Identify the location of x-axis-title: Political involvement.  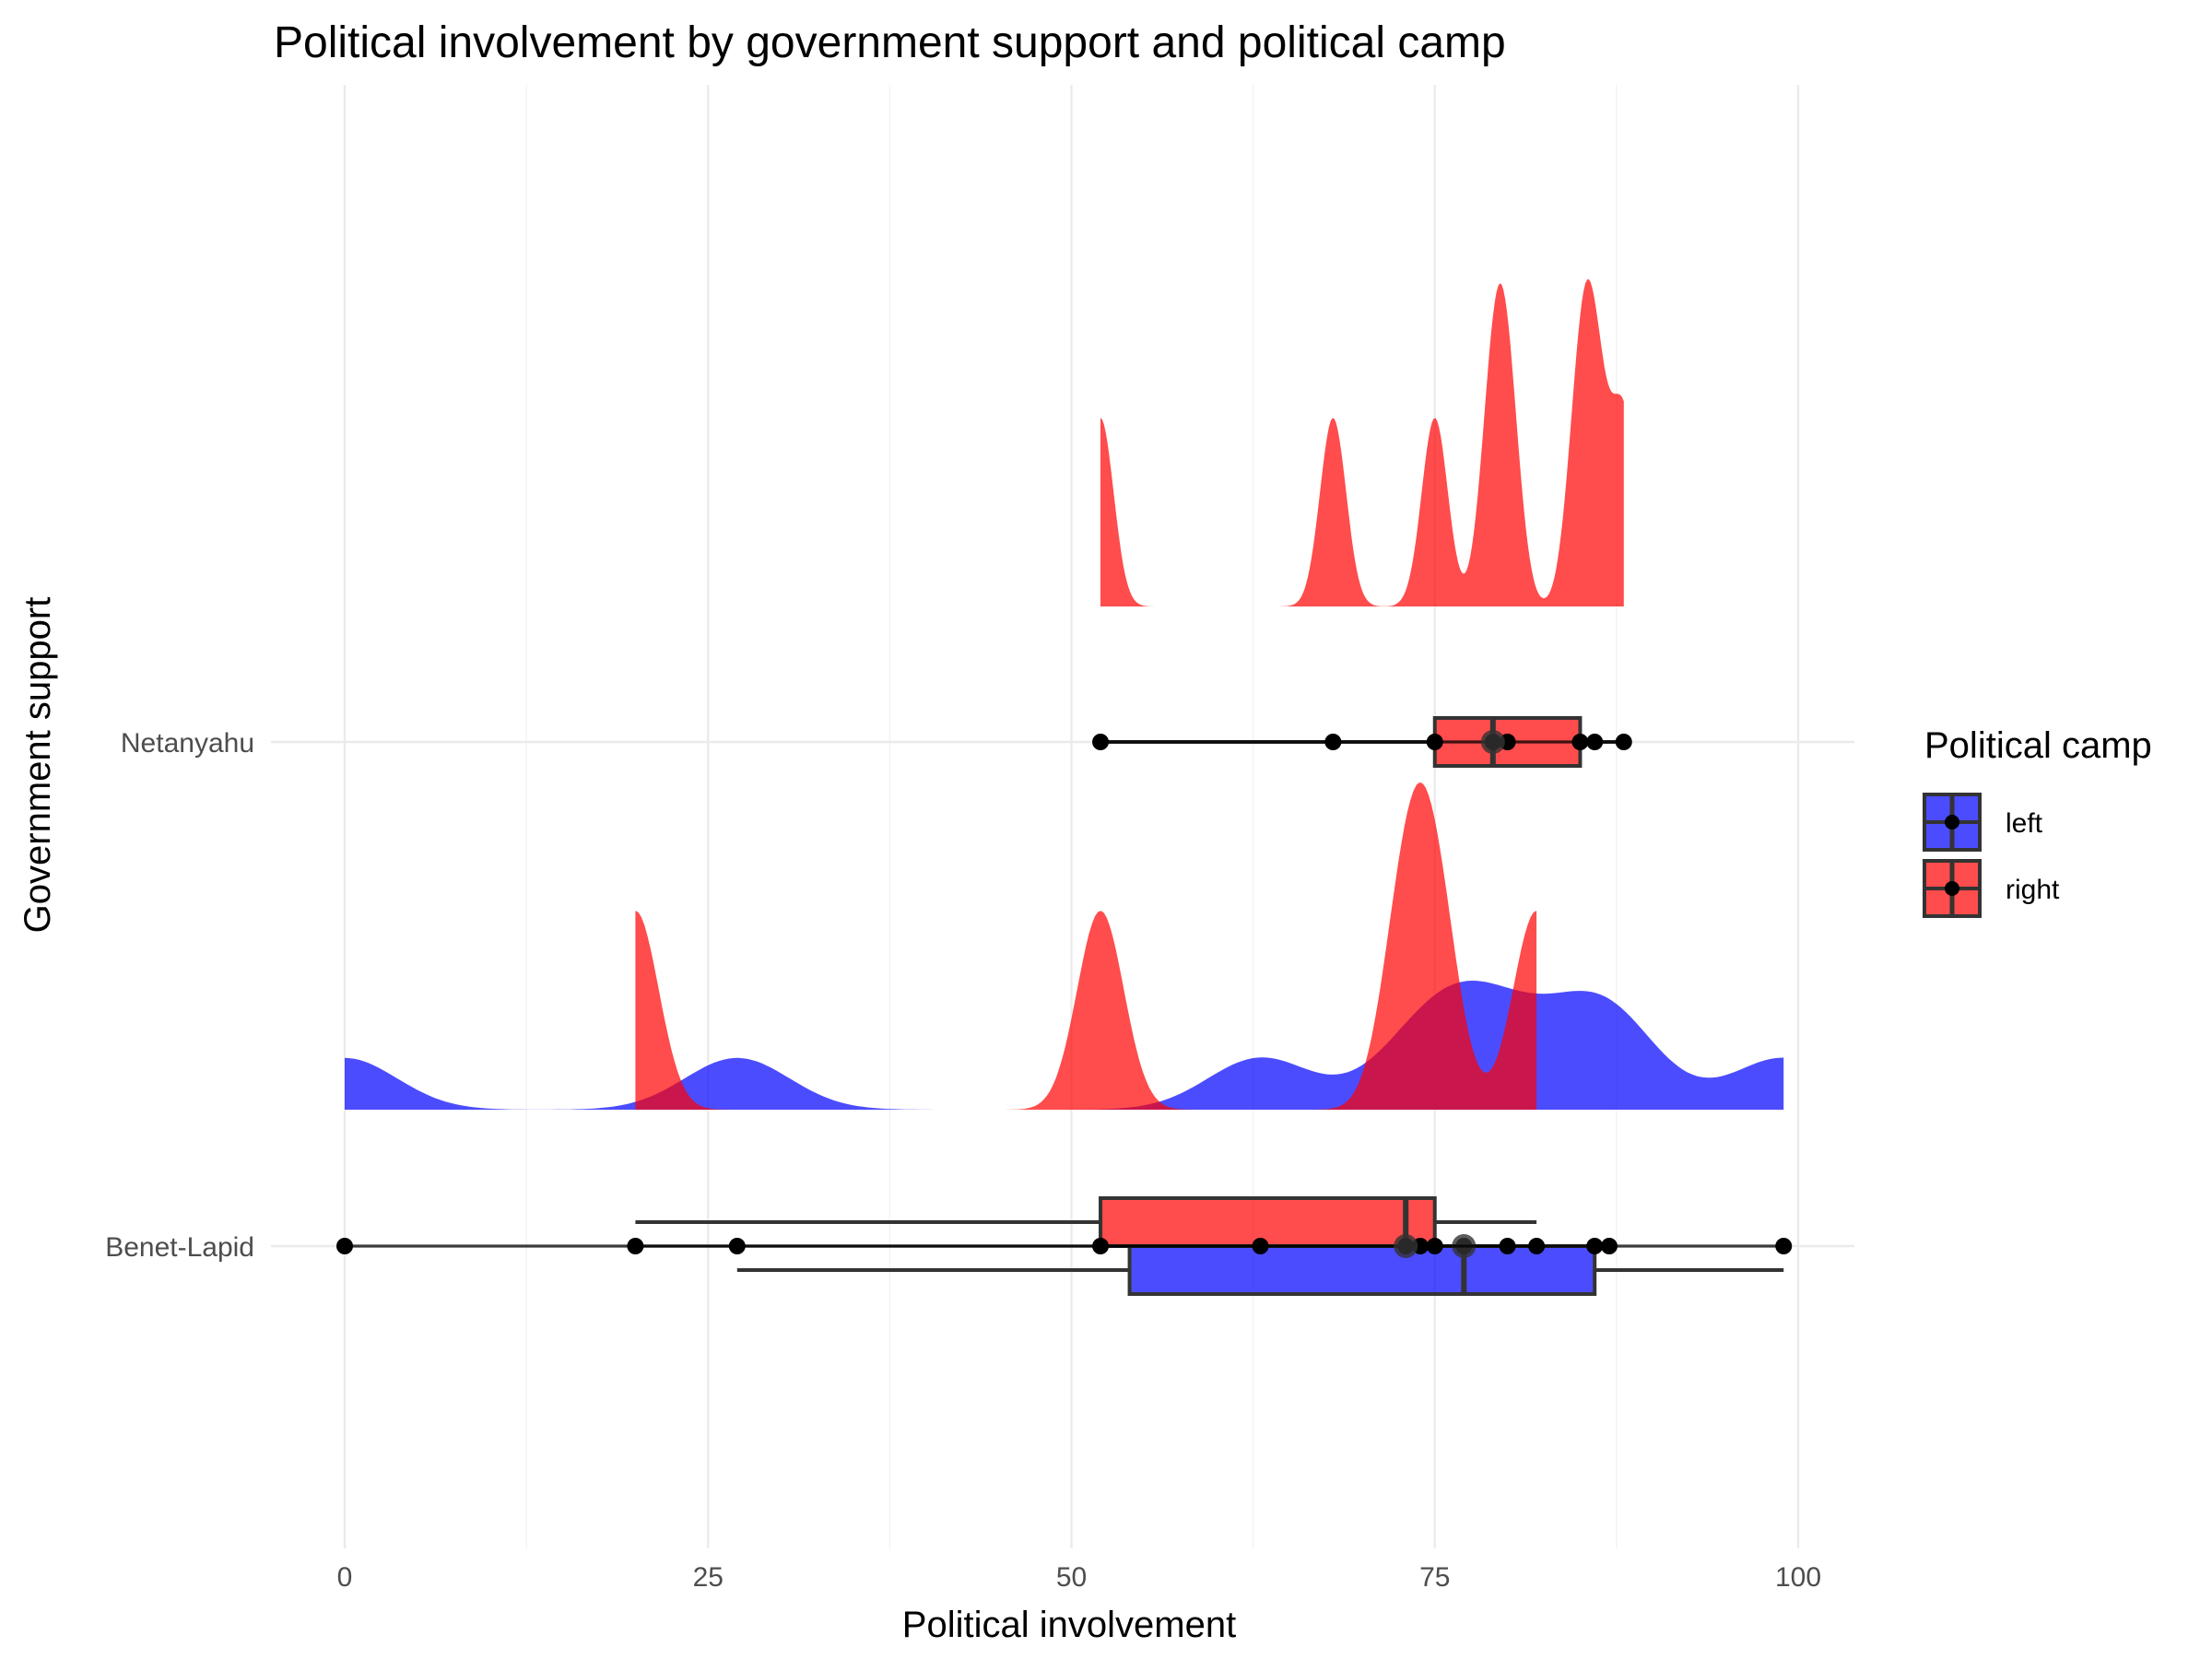
(1069, 1625).